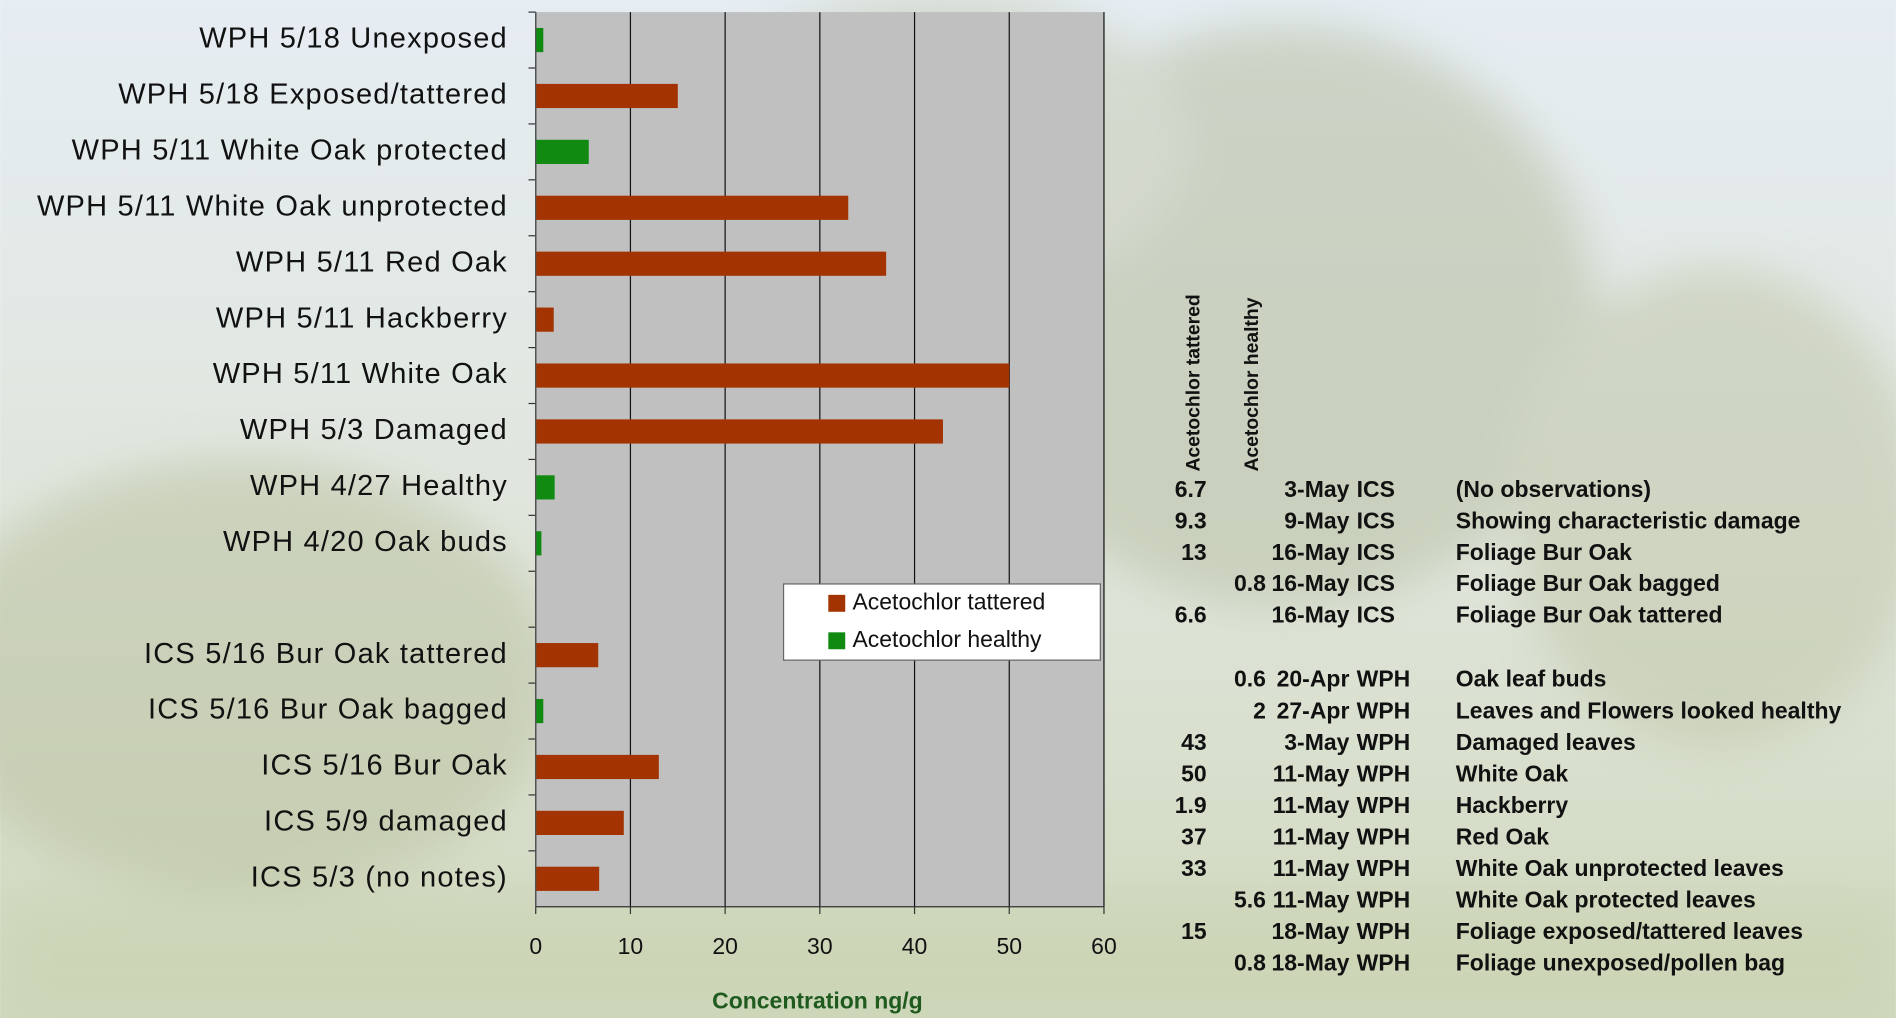 The height and width of the screenshot is (1018, 1896). Describe the element at coordinates (1191, 520) in the screenshot. I see `table-cell: 9.3` at that location.